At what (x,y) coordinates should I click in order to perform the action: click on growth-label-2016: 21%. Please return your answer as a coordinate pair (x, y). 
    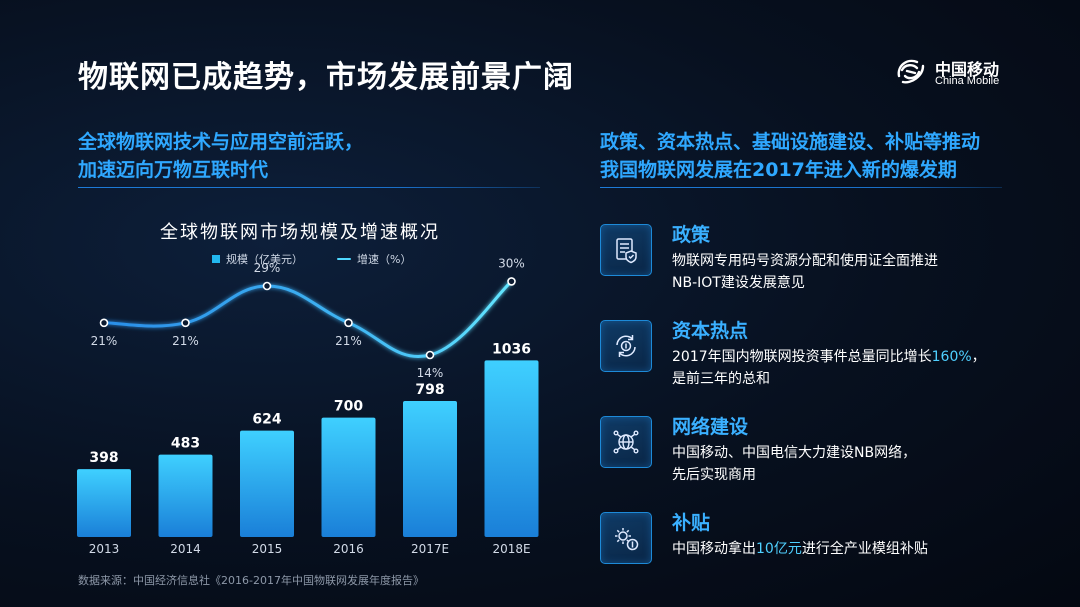
    Looking at the image, I should click on (348, 341).